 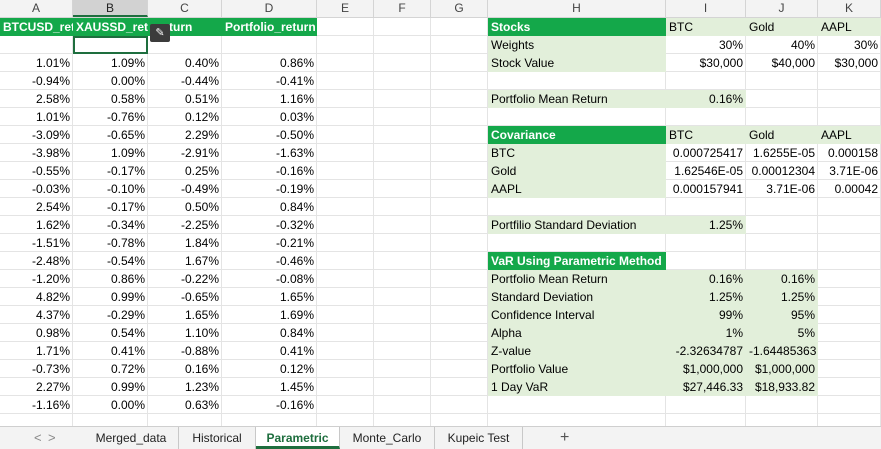 What do you see at coordinates (577, 135) in the screenshot?
I see `covariance-header: Covariance` at bounding box center [577, 135].